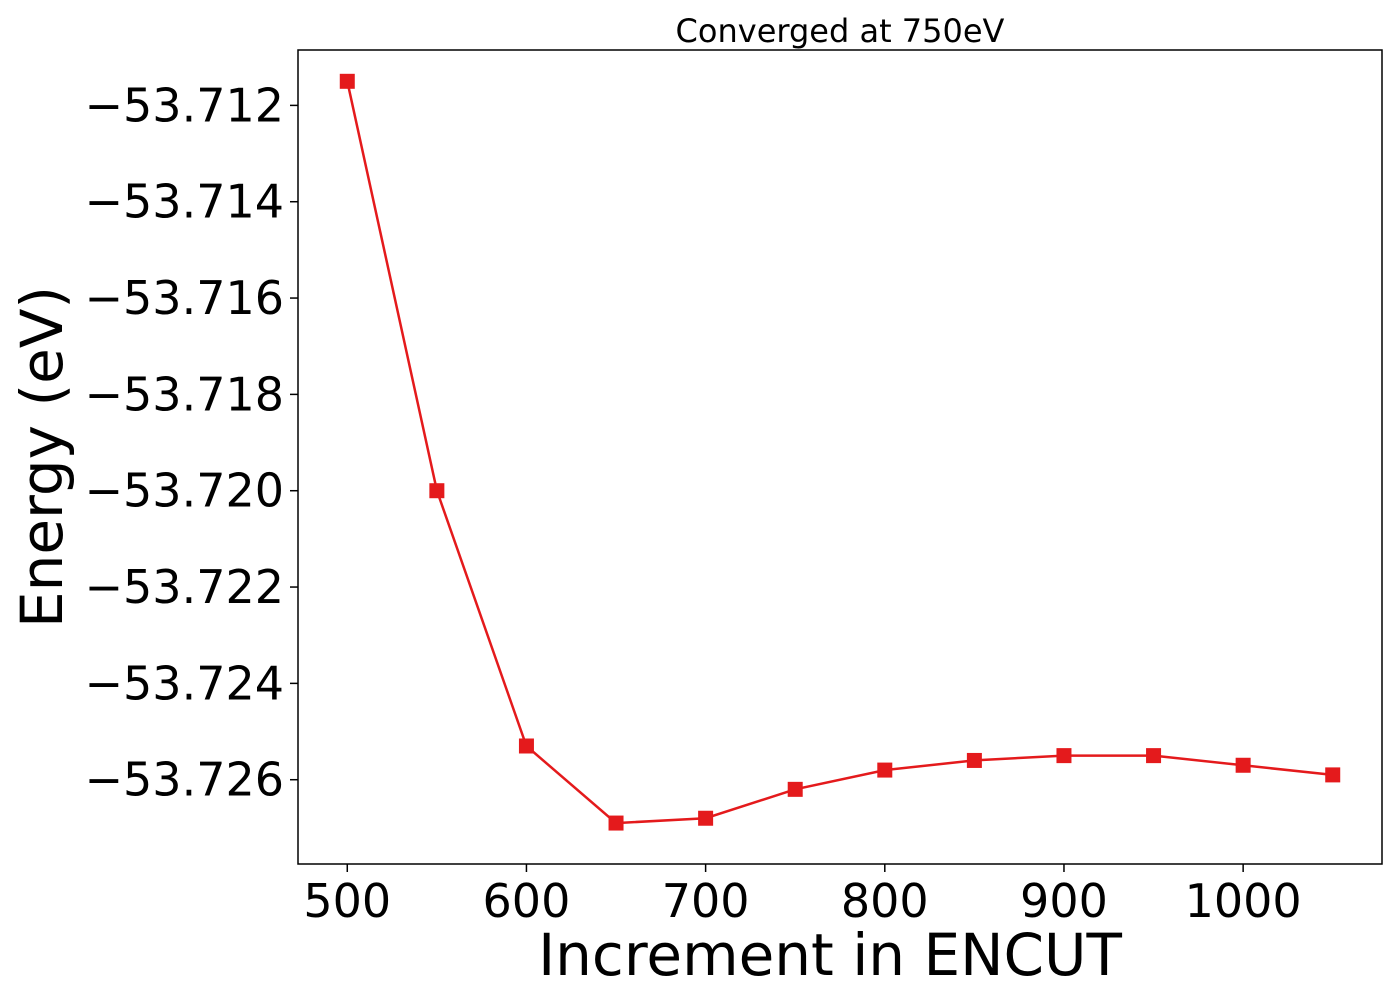 Image resolution: width=1400 pixels, height=1000 pixels. Describe the element at coordinates (185, 683) in the screenshot. I see `y-tick-label: −53.724` at that location.